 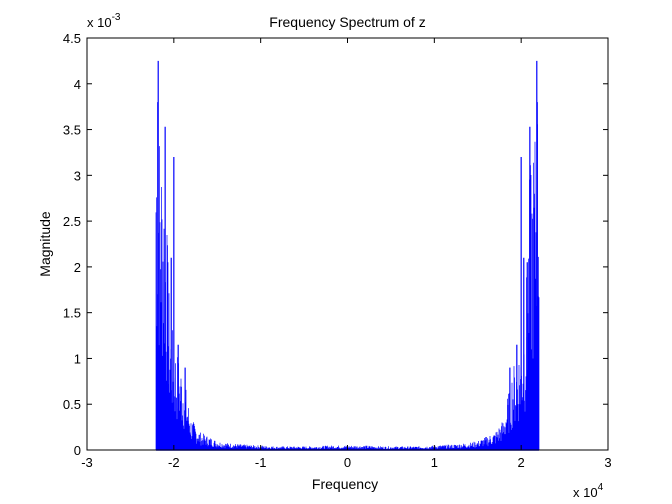 I want to click on y-tick-label: 3.5, so click(x=72, y=130).